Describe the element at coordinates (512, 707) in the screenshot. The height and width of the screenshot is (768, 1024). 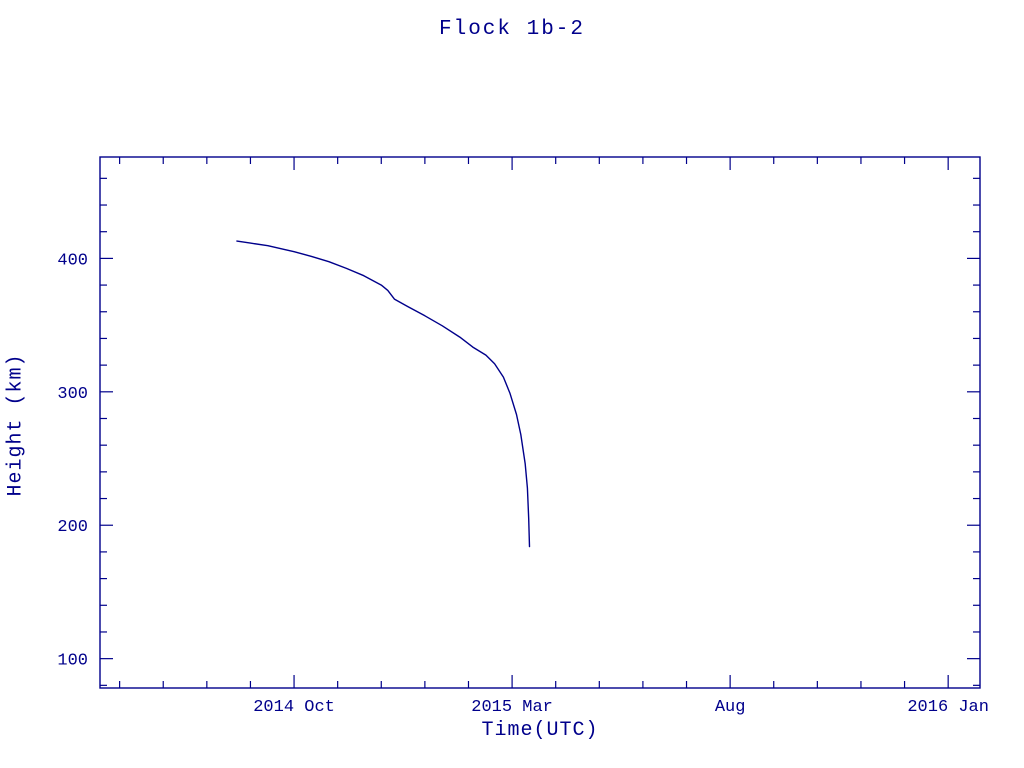
I see `x-tick-label: 2015 Mar` at that location.